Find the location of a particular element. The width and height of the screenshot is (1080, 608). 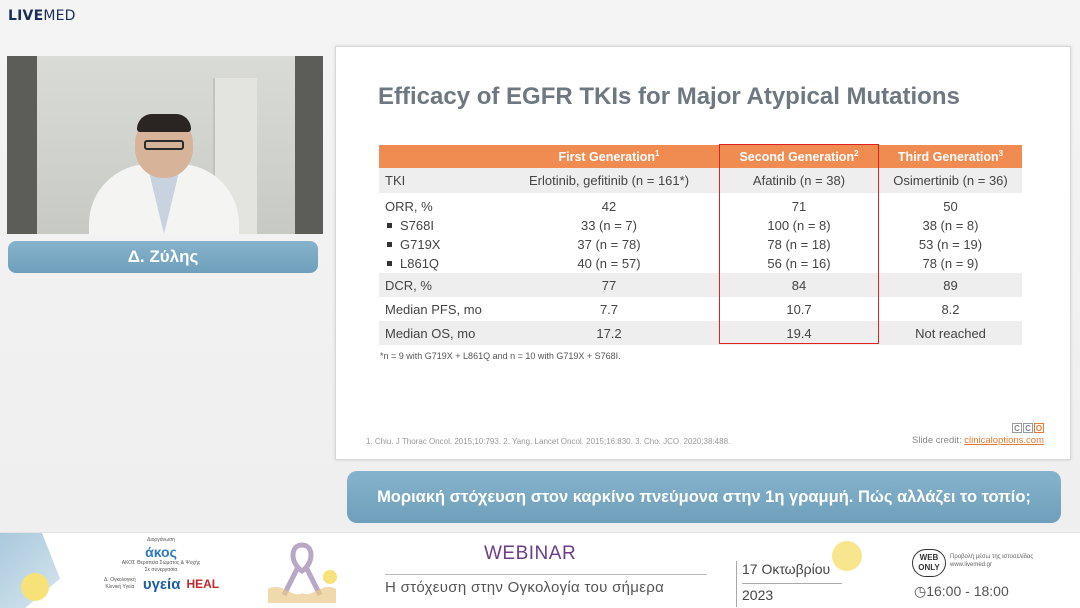

table-row-dcr: DCR, % 77 84 89 is located at coordinates (700, 285).